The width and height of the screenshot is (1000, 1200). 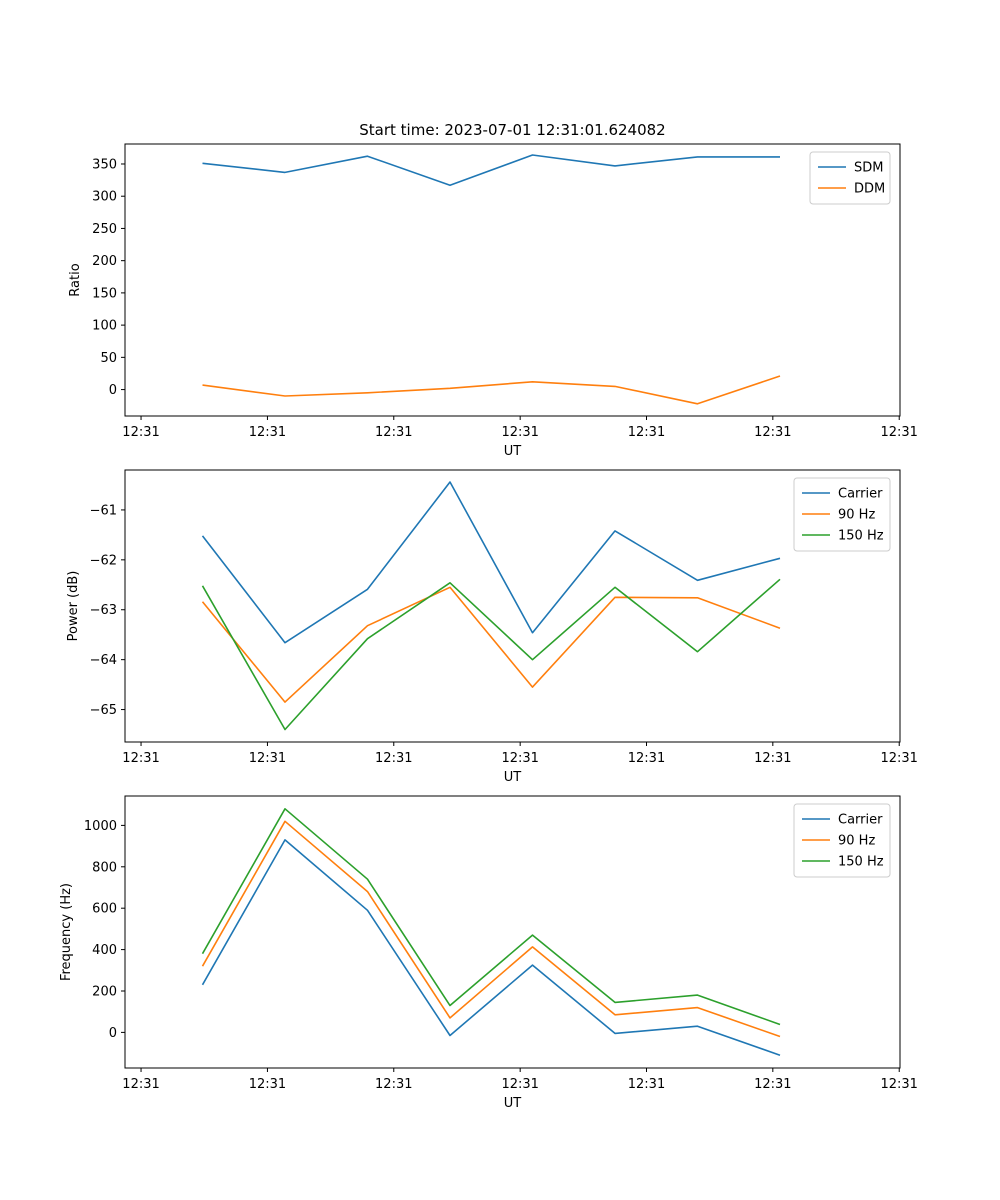 What do you see at coordinates (100, 826) in the screenshot?
I see `y-tick-label: 1000` at bounding box center [100, 826].